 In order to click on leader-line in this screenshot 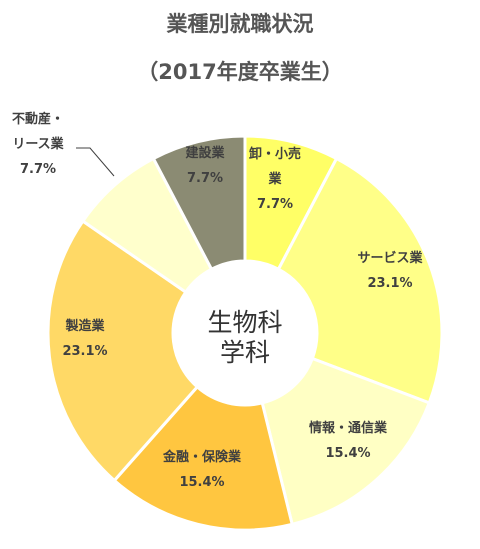, I will do `click(95, 162)`.